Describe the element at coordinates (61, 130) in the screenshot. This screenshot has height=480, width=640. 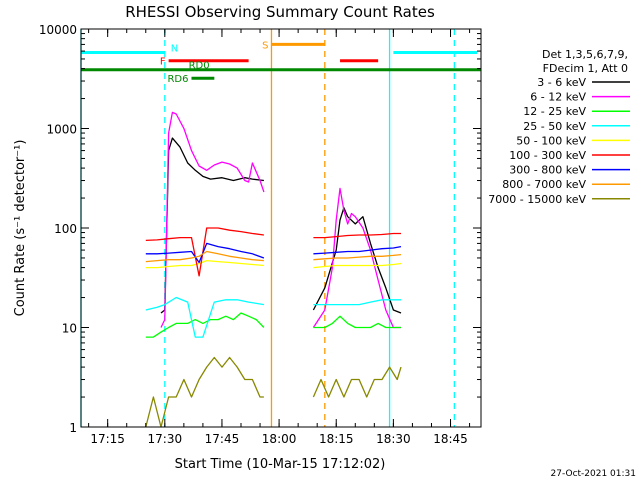
I see `y-tick-label-3: 1000` at that location.